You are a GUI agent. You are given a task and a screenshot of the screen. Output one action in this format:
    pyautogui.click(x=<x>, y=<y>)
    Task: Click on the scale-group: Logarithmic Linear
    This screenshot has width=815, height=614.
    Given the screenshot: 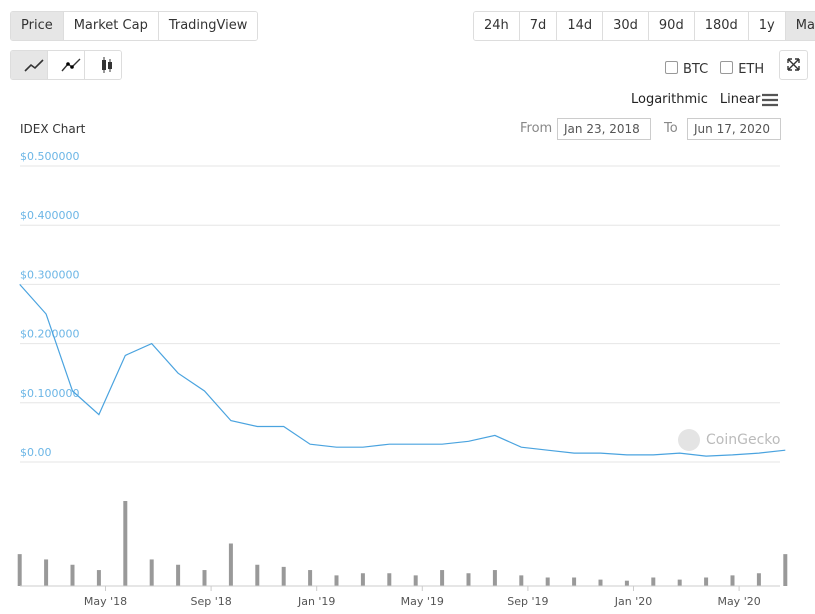 What is the action you would take?
    pyautogui.click(x=701, y=99)
    